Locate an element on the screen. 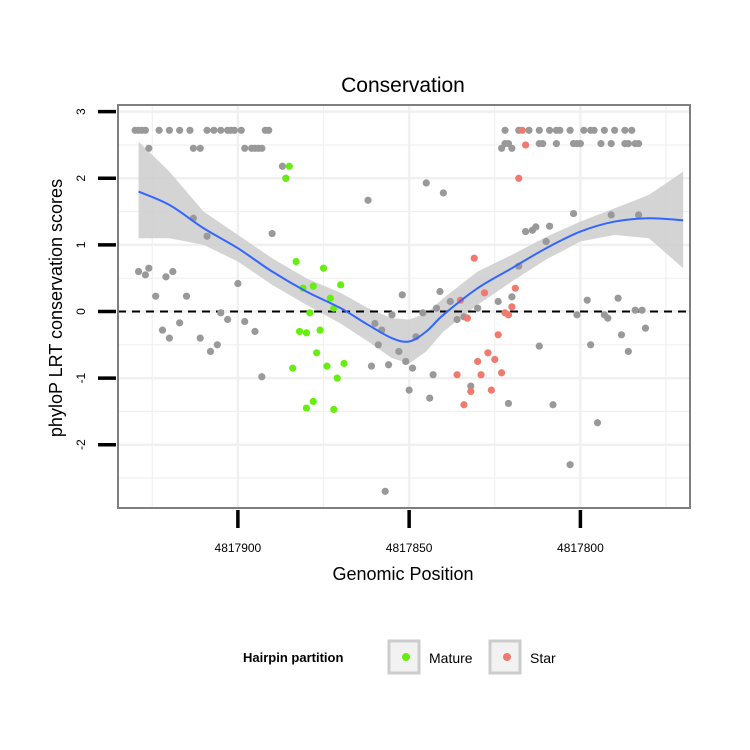  smooth-line is located at coordinates (411, 266).